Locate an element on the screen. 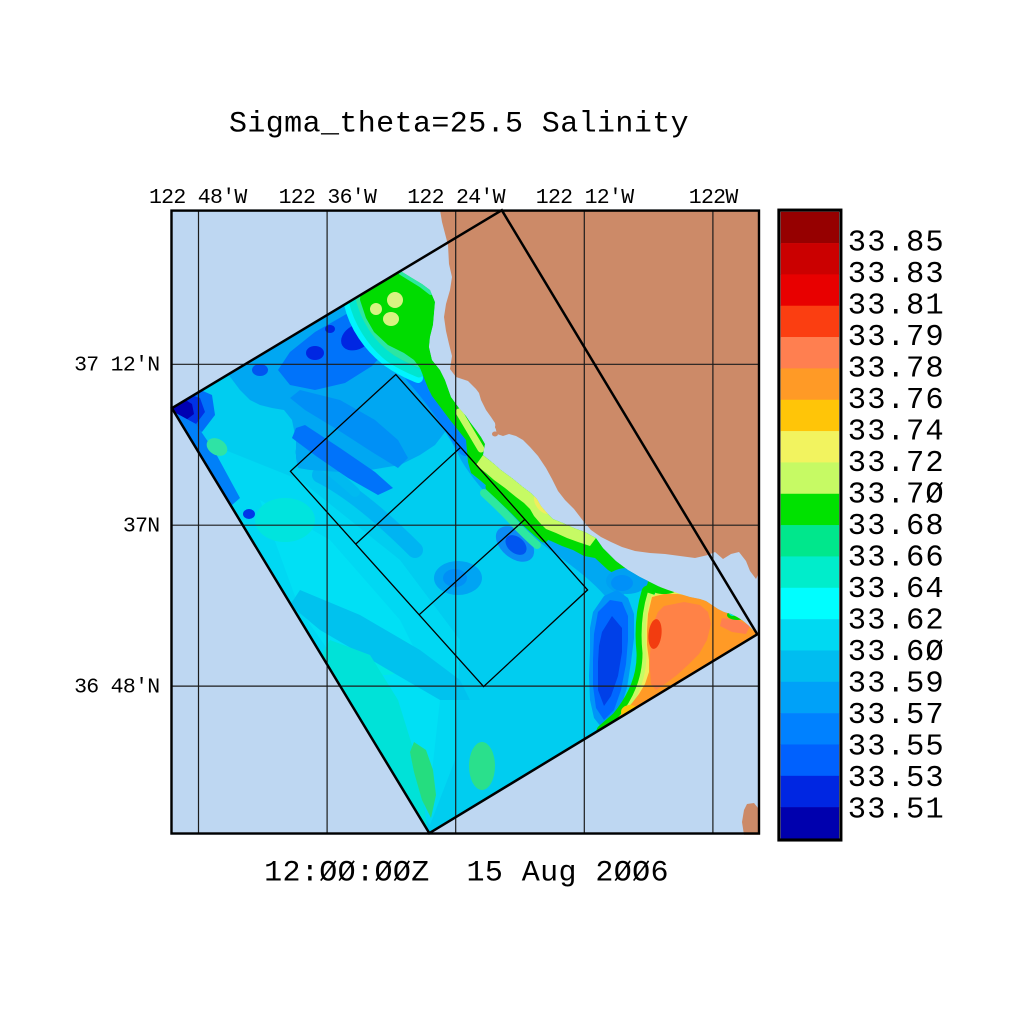 The height and width of the screenshot is (1024, 1024). svg-text: 33.7Ø is located at coordinates (896, 495).